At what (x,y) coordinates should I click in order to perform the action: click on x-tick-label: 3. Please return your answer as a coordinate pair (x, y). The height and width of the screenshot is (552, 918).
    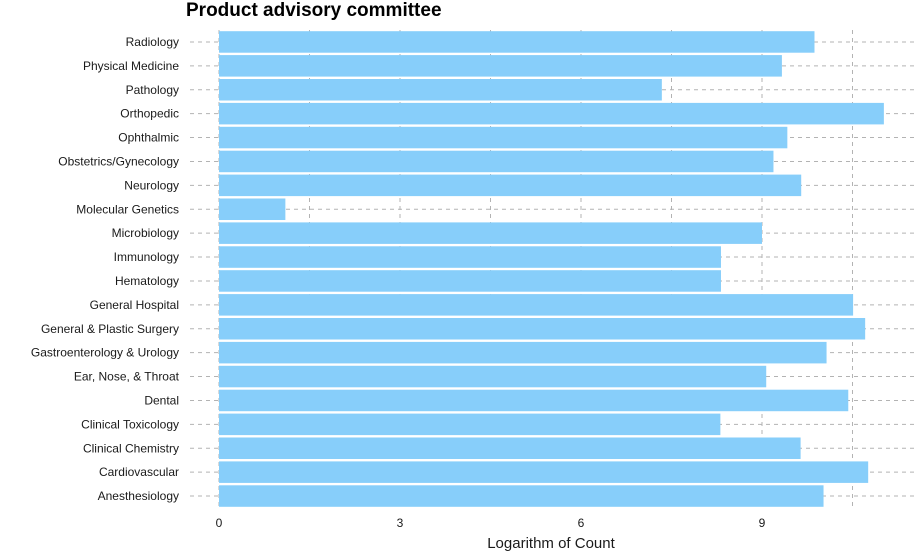
    Looking at the image, I should click on (400, 523).